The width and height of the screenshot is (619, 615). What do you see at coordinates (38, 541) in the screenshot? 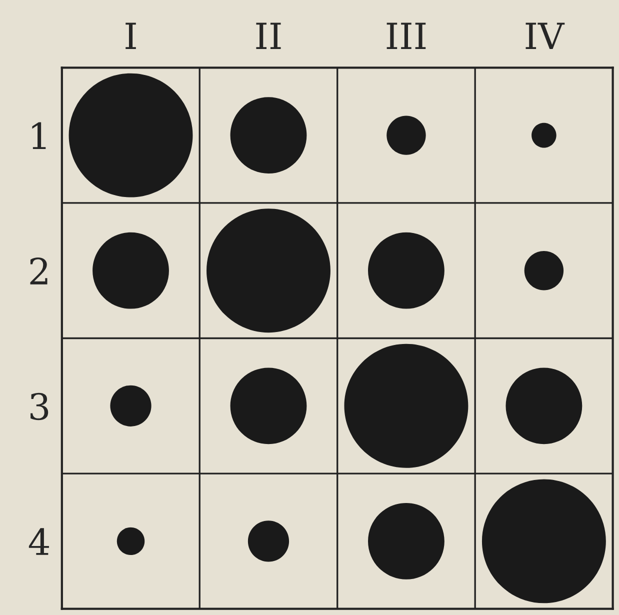
I see `y-tick-label: 4` at bounding box center [38, 541].